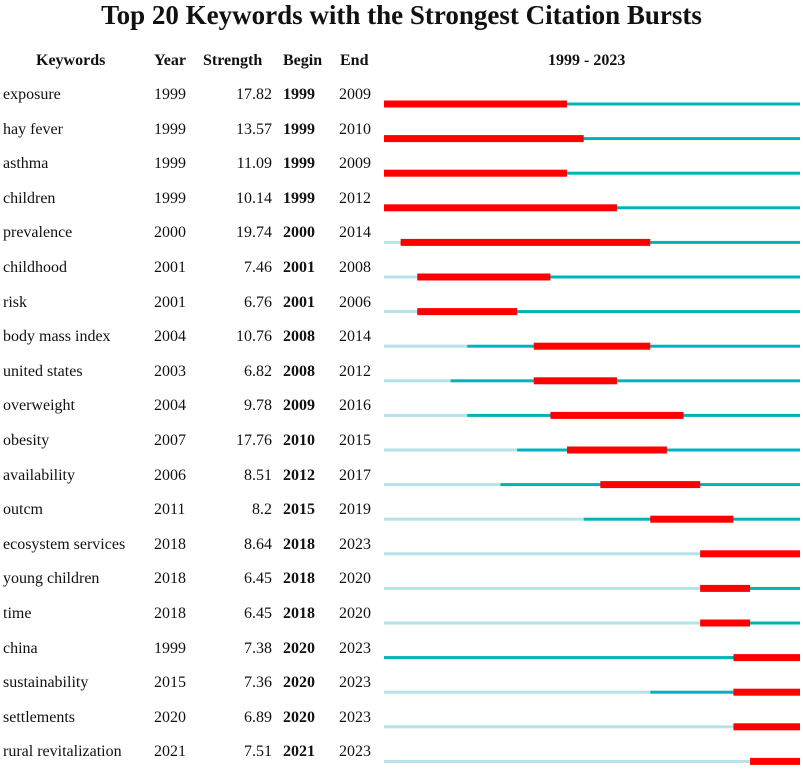  Describe the element at coordinates (258, 406) in the screenshot. I see `strength-value: 9.78` at that location.